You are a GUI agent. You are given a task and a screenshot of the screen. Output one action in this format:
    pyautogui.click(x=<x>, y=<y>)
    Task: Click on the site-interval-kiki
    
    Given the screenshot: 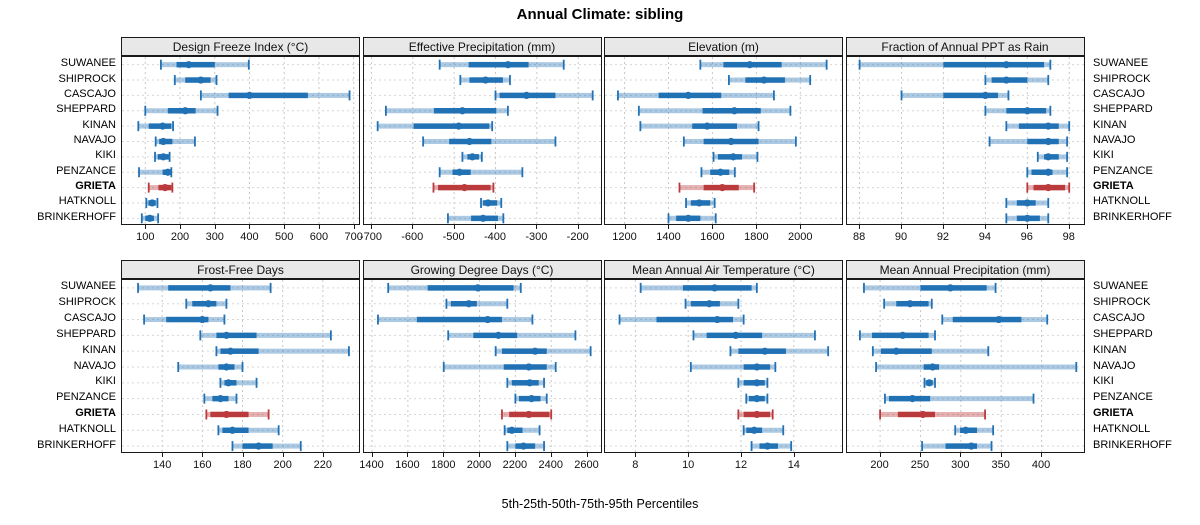 What is the action you would take?
    pyautogui.click(x=929, y=382)
    